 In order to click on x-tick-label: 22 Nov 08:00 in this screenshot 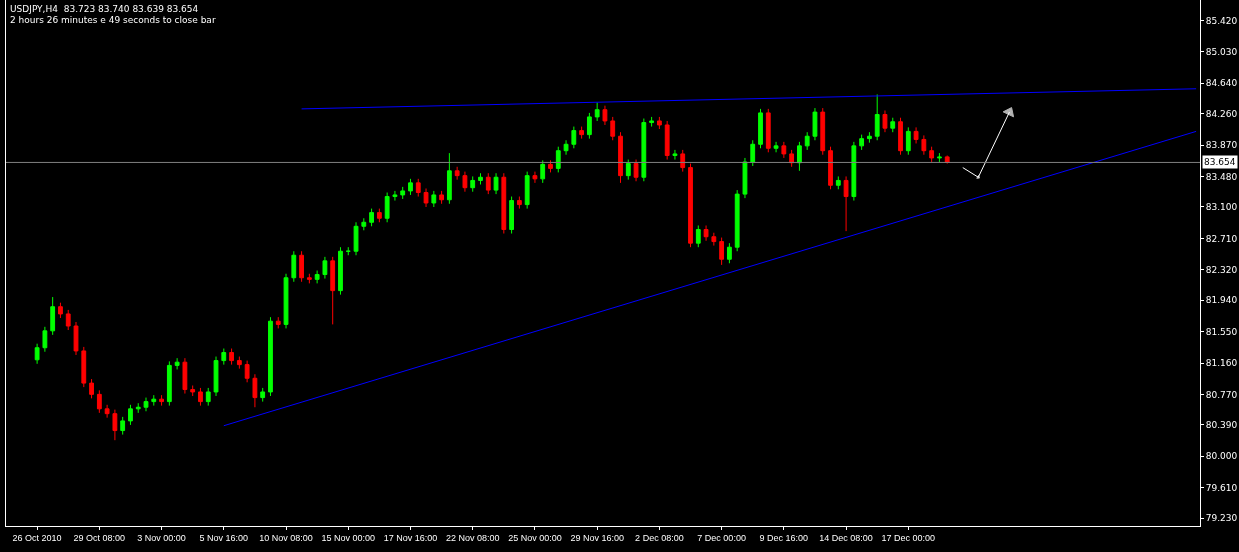, I will do `click(472, 537)`.